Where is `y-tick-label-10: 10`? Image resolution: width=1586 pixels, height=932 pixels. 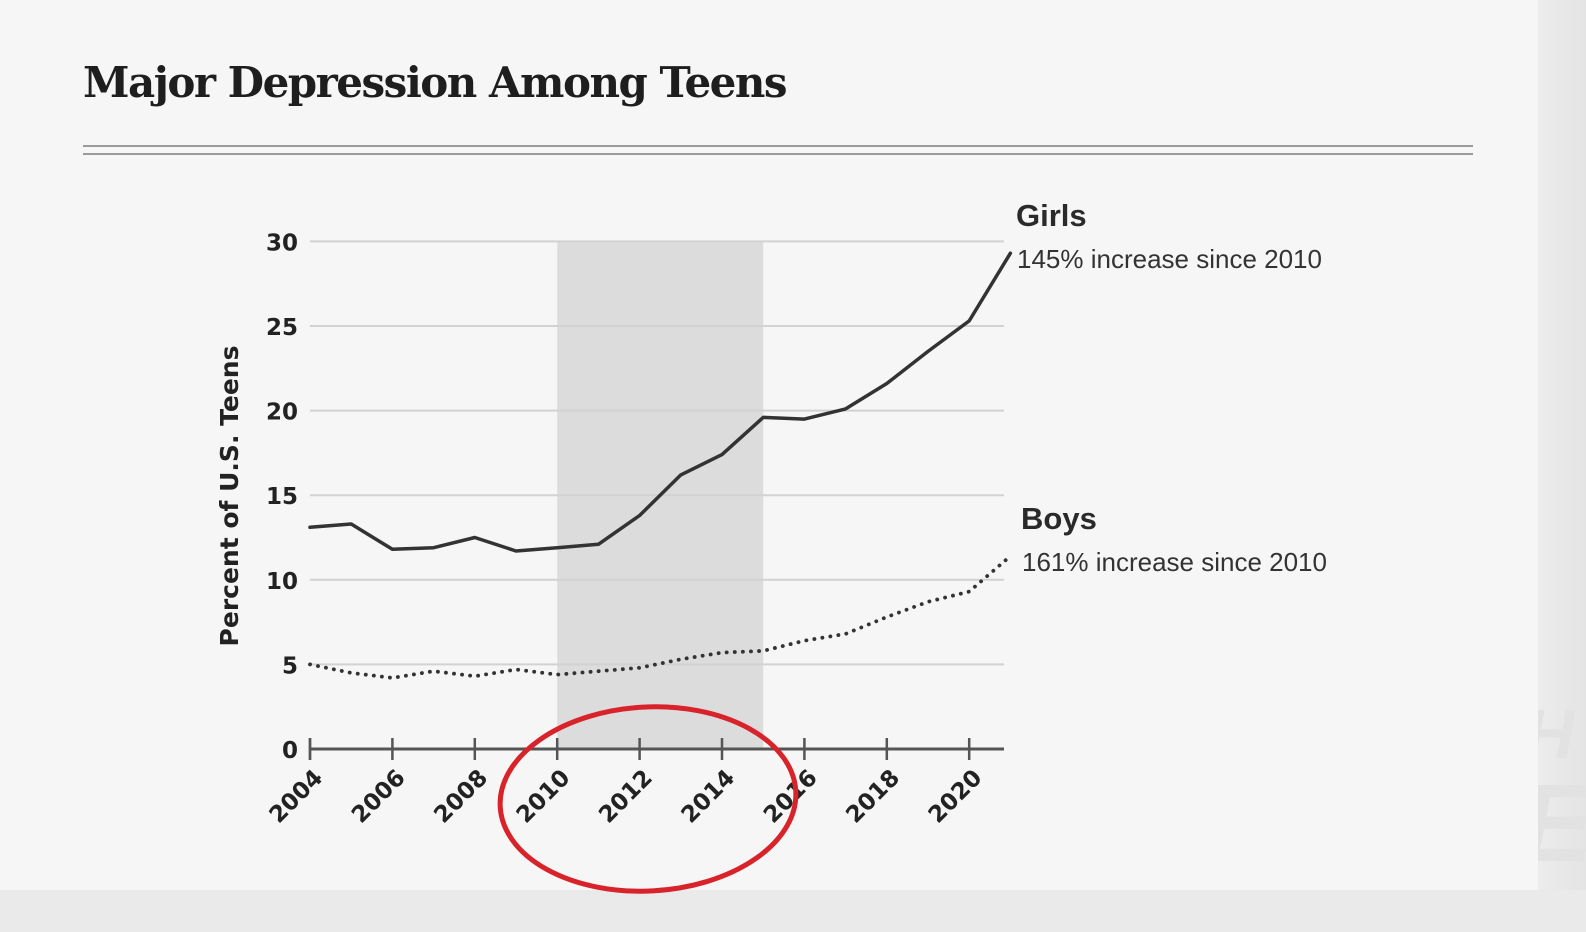 y-tick-label-10: 10 is located at coordinates (282, 582).